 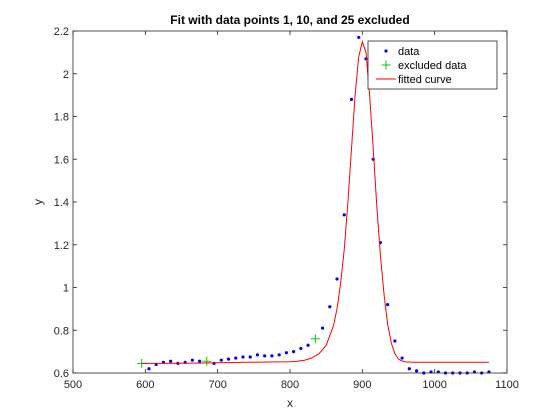 What do you see at coordinates (362, 385) in the screenshot?
I see `x-tick-label: 900` at bounding box center [362, 385].